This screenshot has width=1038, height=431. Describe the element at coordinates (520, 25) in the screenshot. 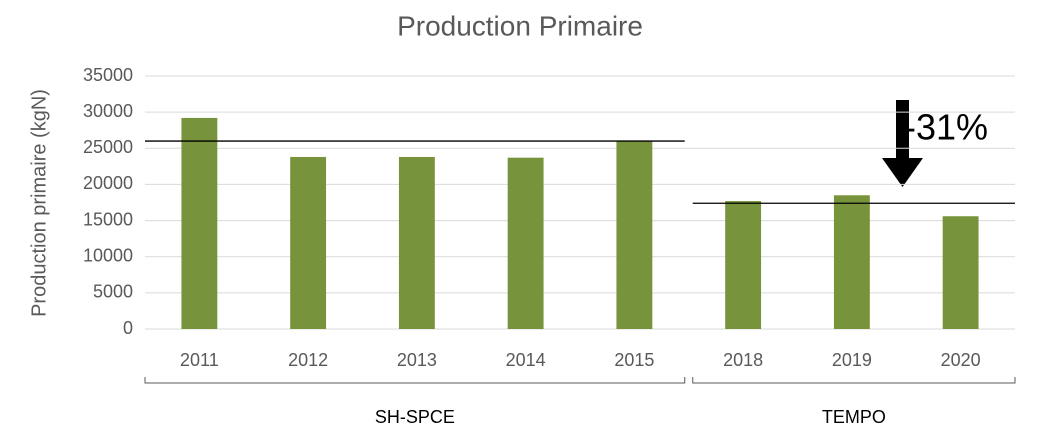

I see `chart-title: Production Primaire` at that location.